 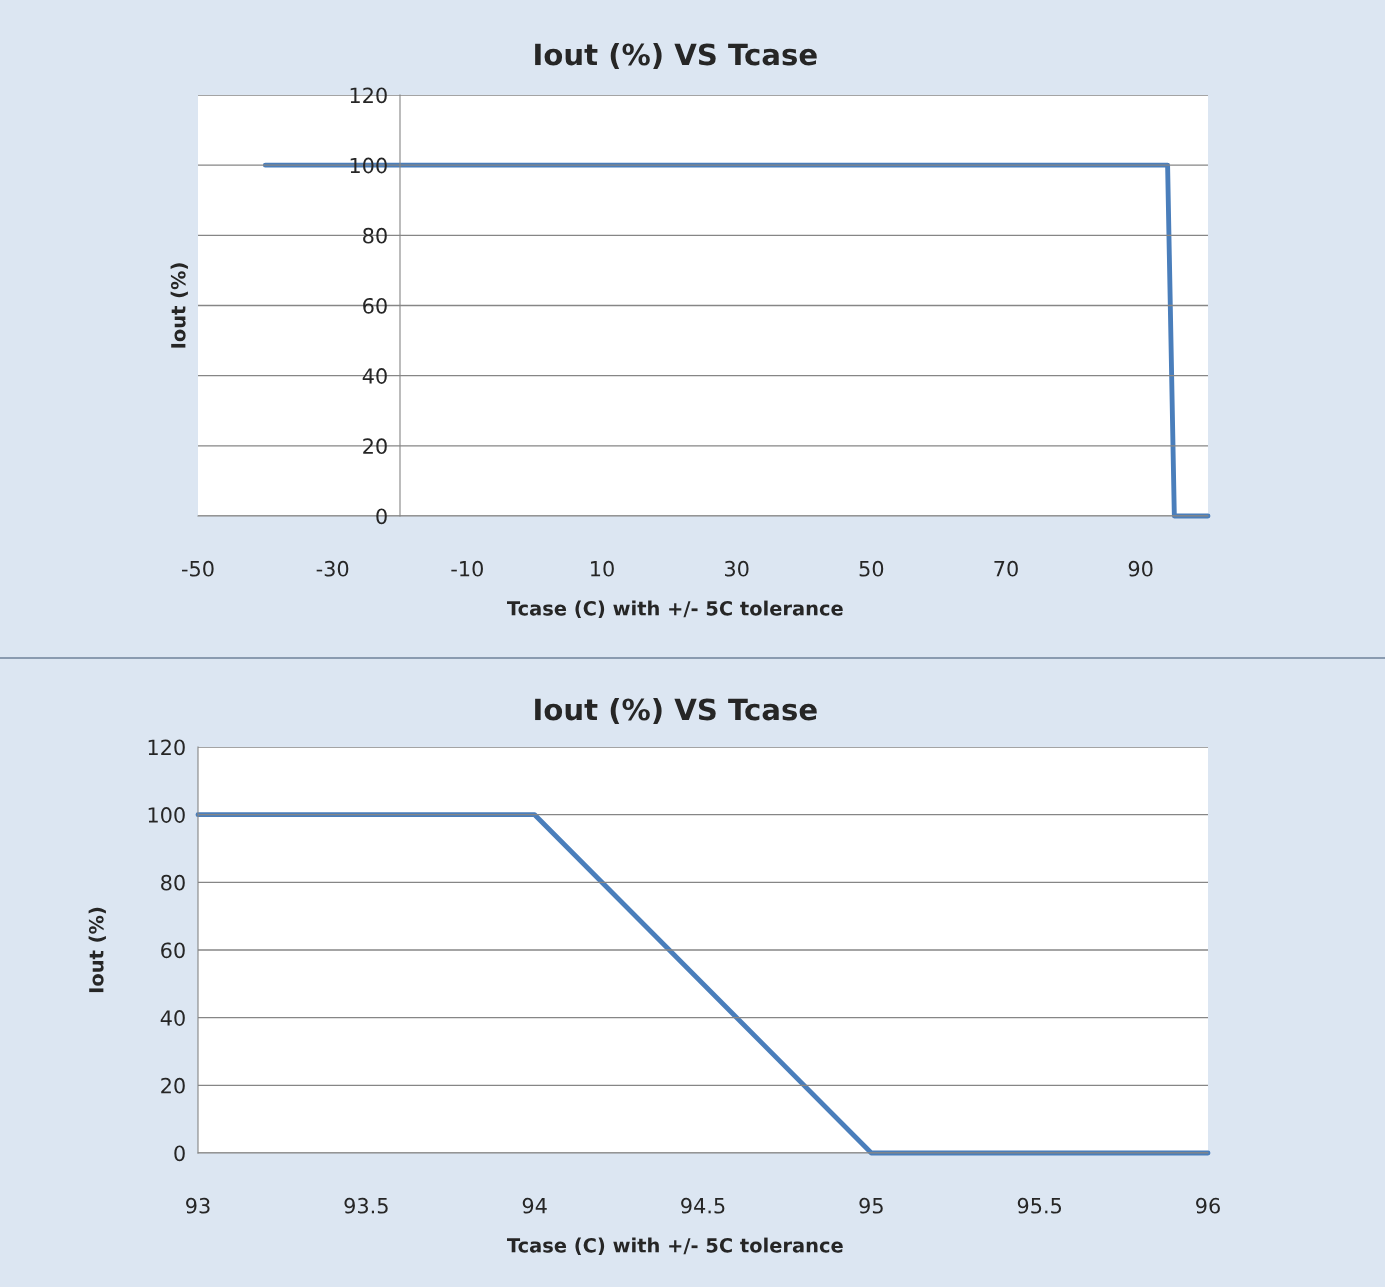 I want to click on x-tick-label: 94, so click(x=534, y=1205).